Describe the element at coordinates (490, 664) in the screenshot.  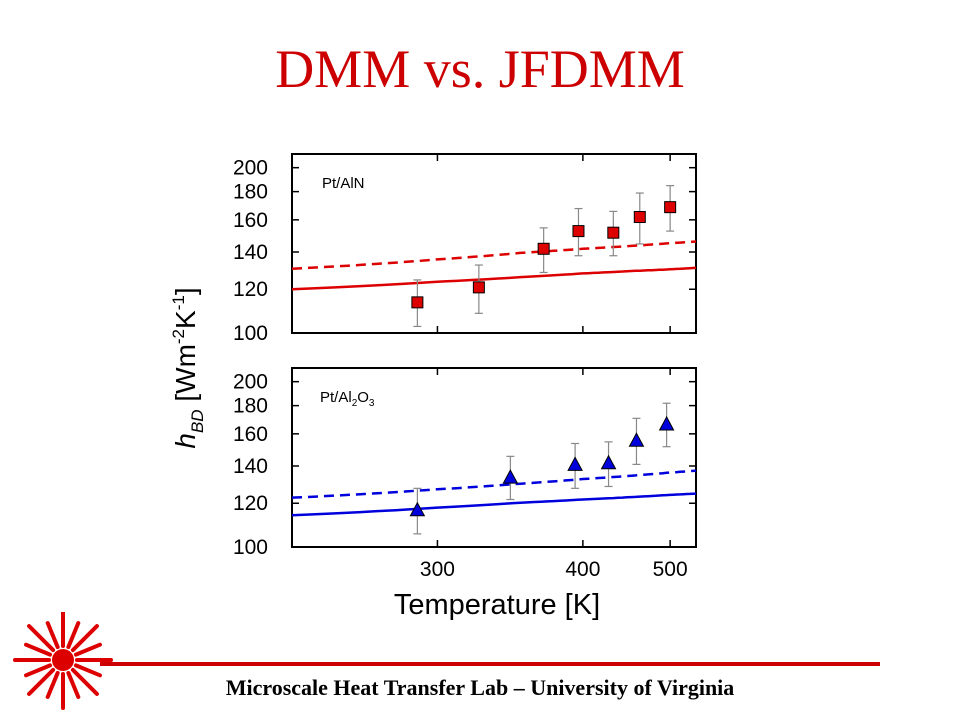
I see `footer-divider` at that location.